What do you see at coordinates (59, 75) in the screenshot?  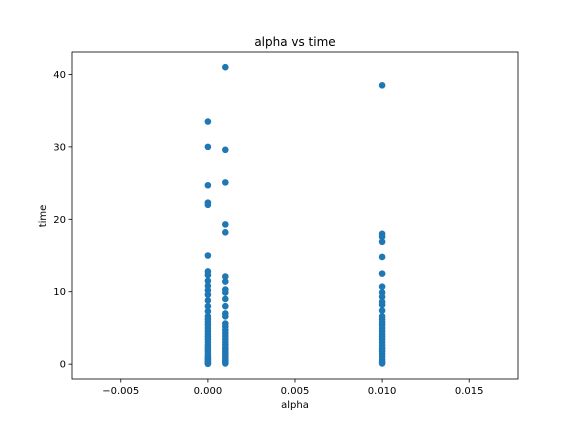 I see `y-tick-label: 40` at bounding box center [59, 75].